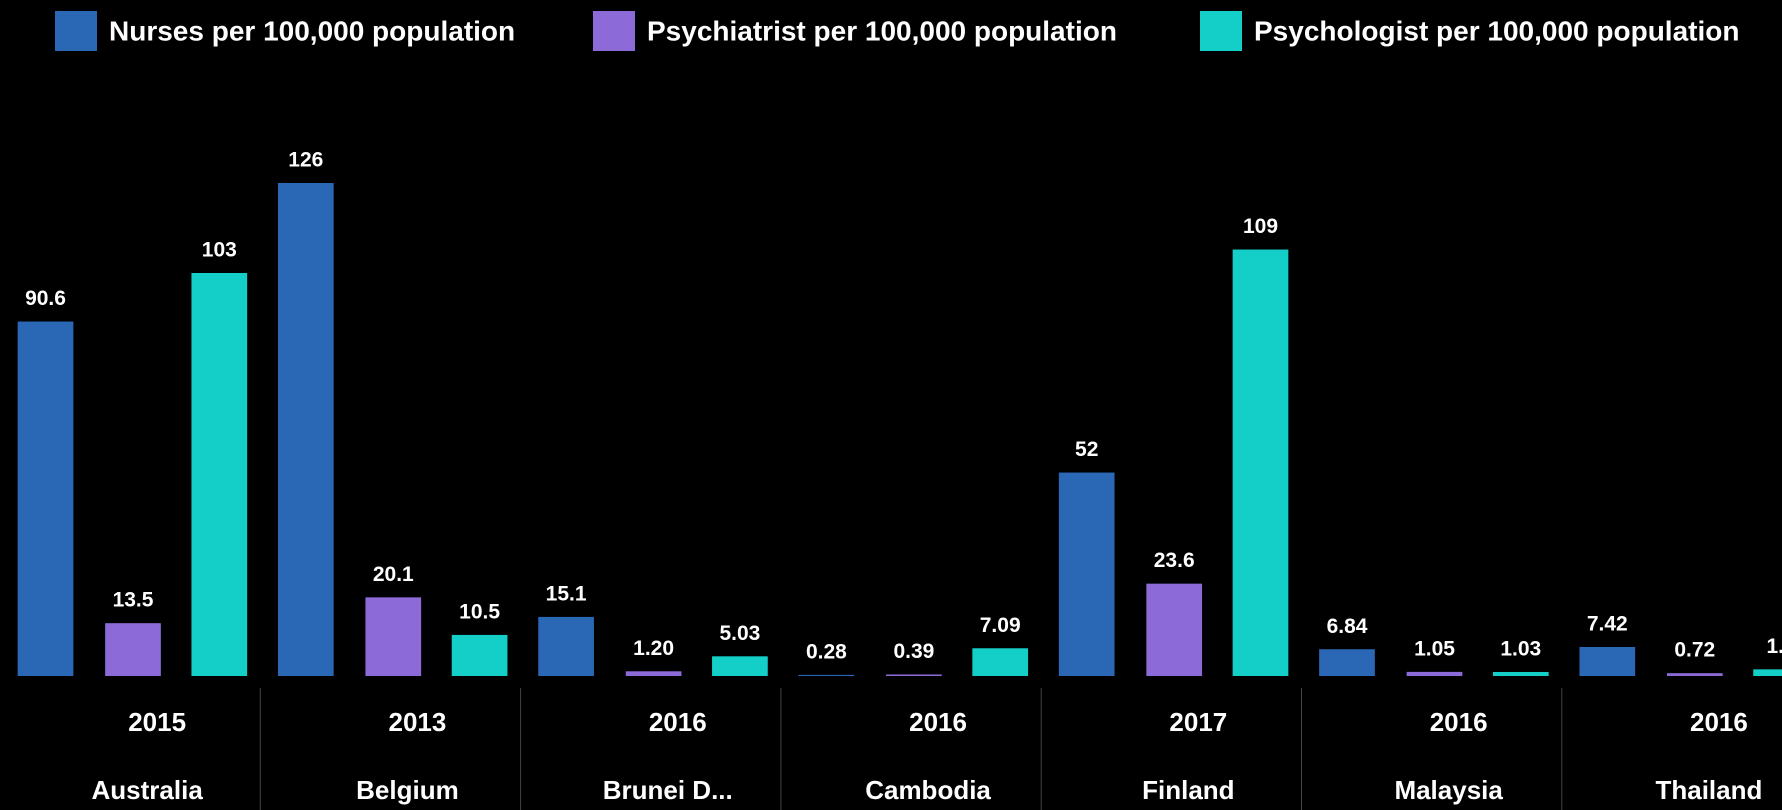  Describe the element at coordinates (653, 648) in the screenshot. I see `data-label: 1.20` at that location.